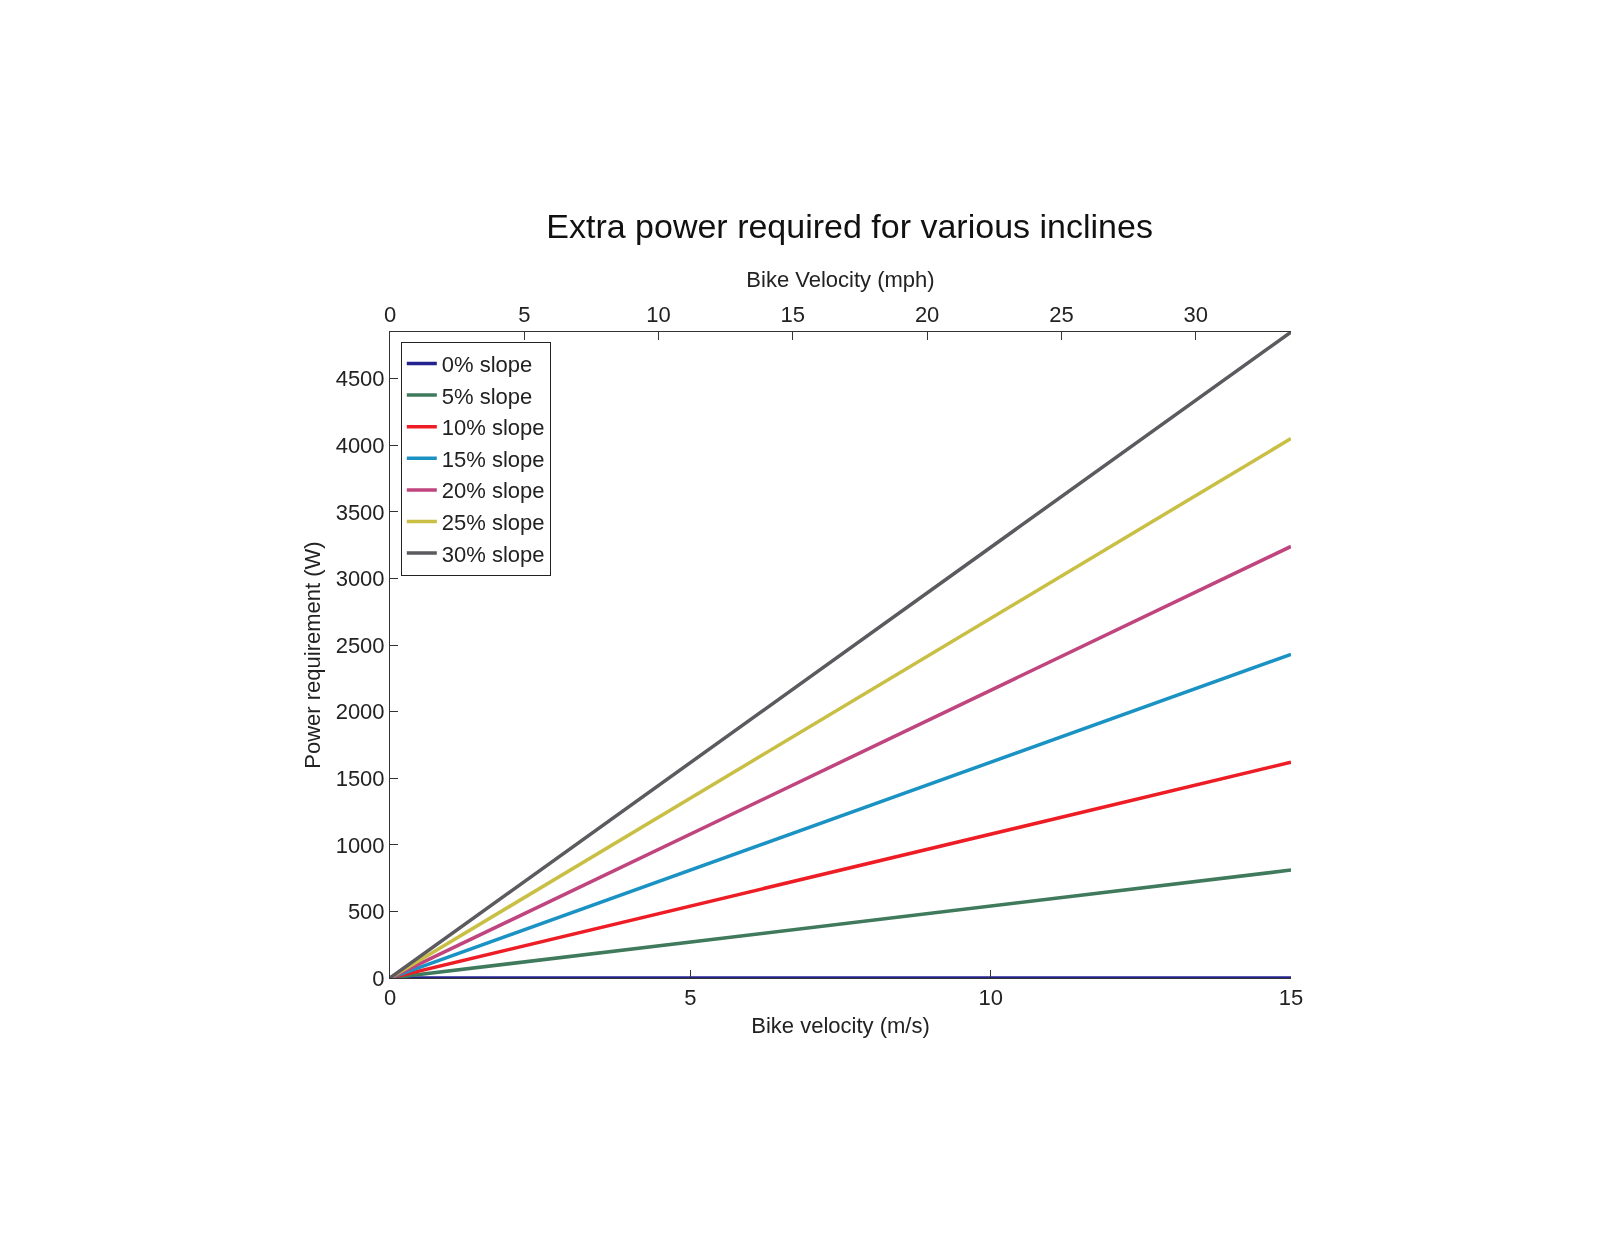 This screenshot has height=1237, width=1600. Describe the element at coordinates (493, 428) in the screenshot. I see `legend-label: 10% slope` at that location.